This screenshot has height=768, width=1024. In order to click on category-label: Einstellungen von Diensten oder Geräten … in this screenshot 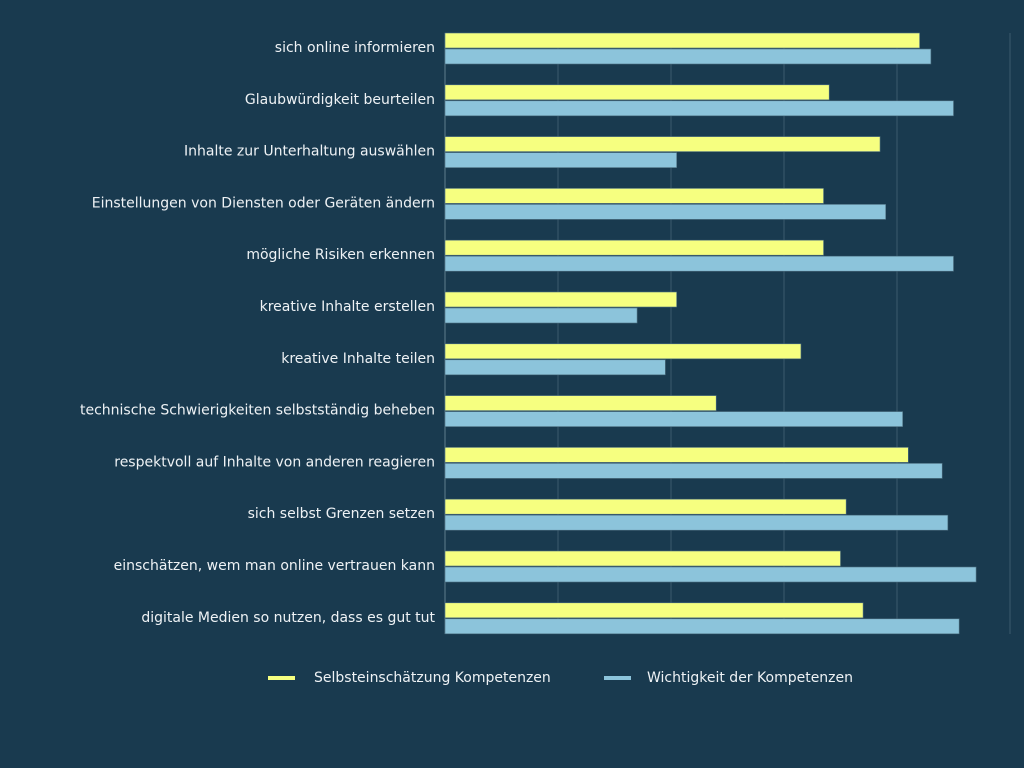, I will do `click(263, 203)`.